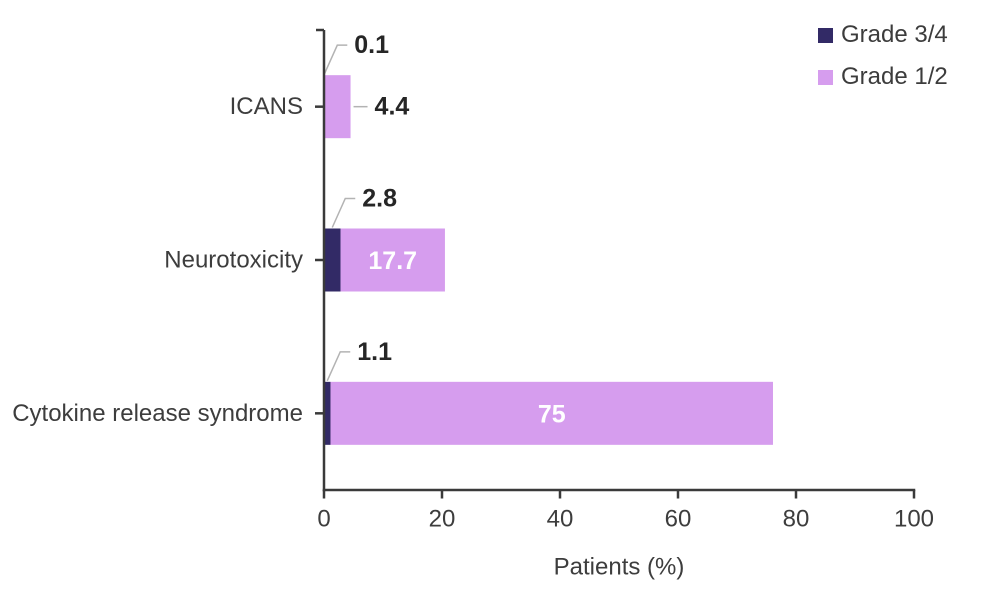 The width and height of the screenshot is (1000, 596). What do you see at coordinates (379, 199) in the screenshot?
I see `value-label-grade-3-4-neurotoxicity: 2.8` at bounding box center [379, 199].